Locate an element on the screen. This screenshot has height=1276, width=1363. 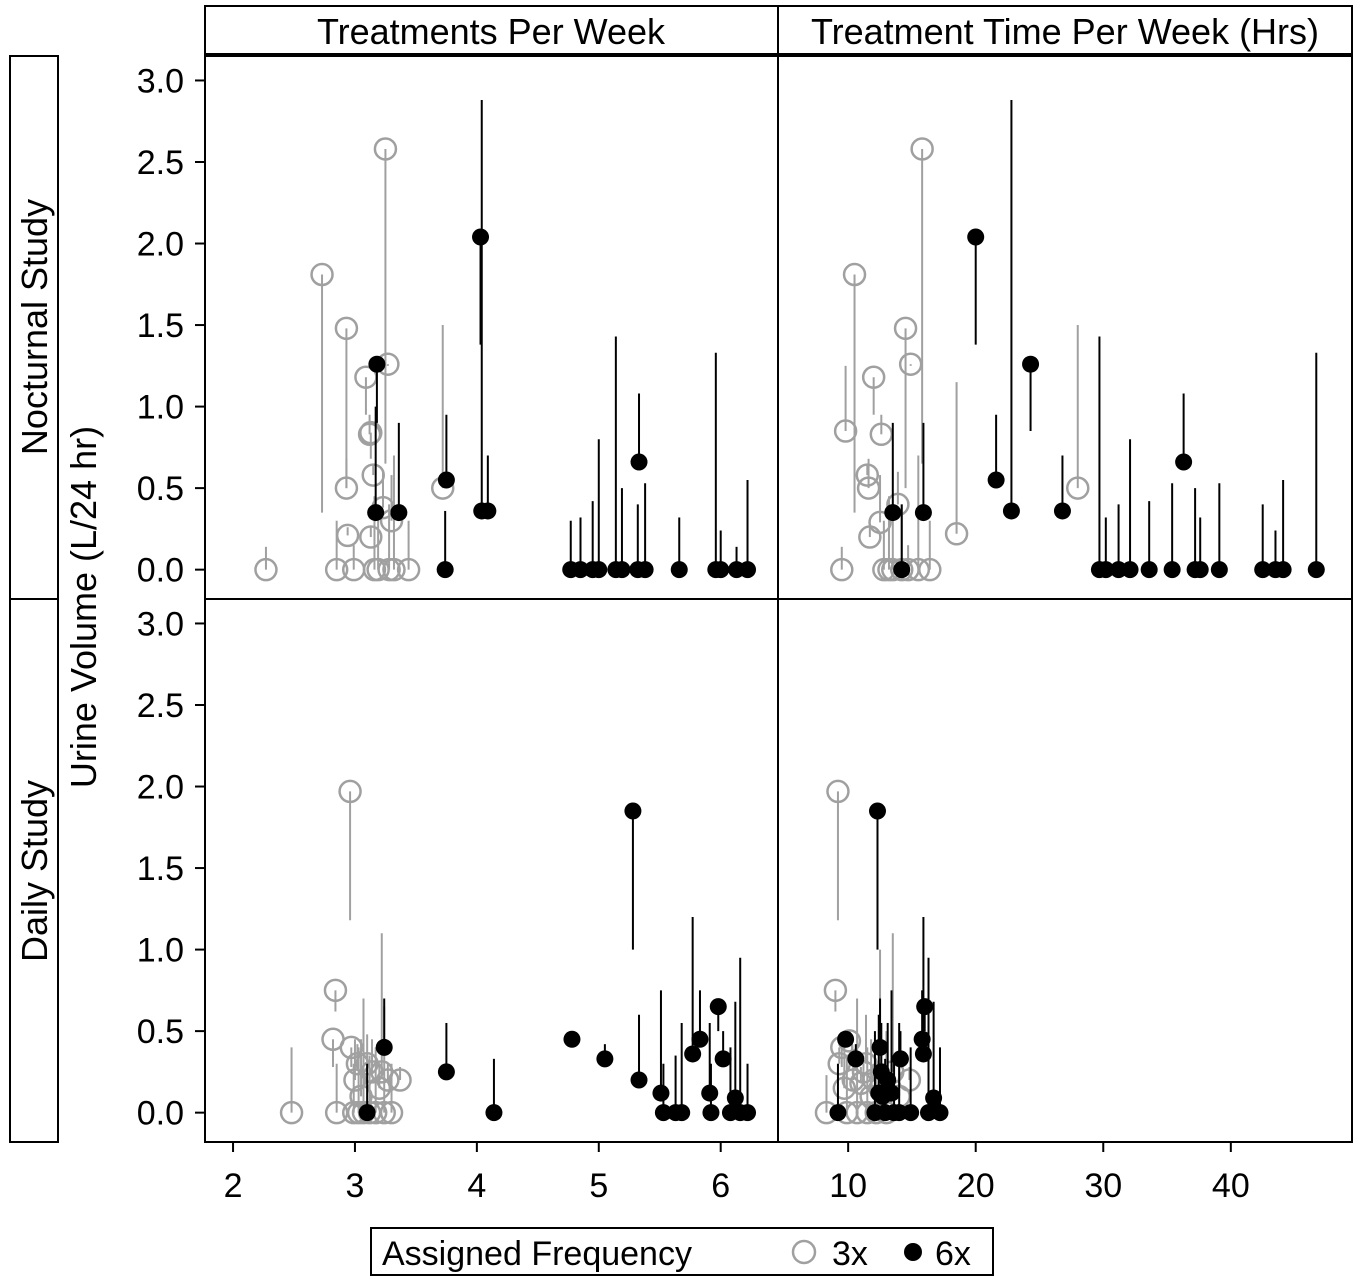
y-tick-label: 0.0 is located at coordinates (160, 1114).